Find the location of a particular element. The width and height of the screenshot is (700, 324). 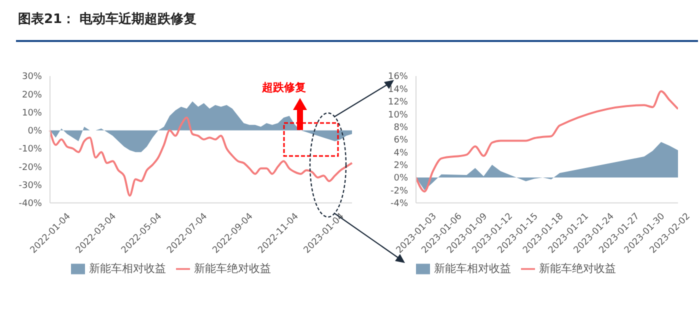

y-tick-label: -4% is located at coordinates (399, 204).